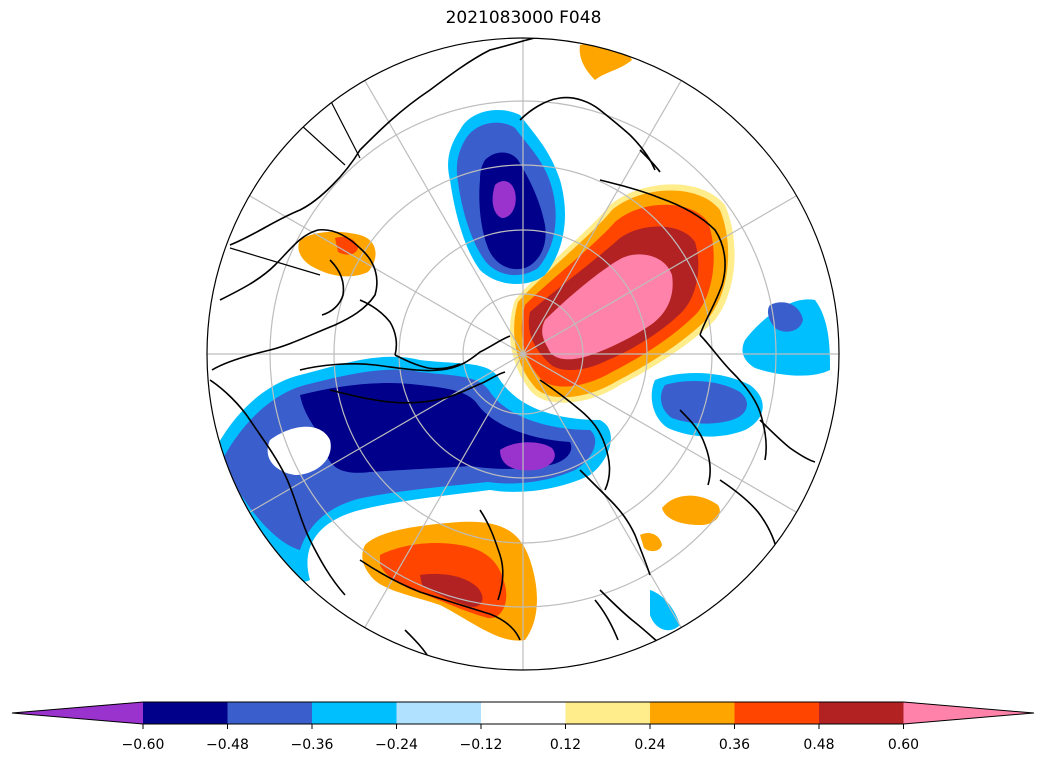 The image size is (1047, 763). Describe the element at coordinates (734, 745) in the screenshot. I see `colorbar-tick-label: 0.36` at that location.